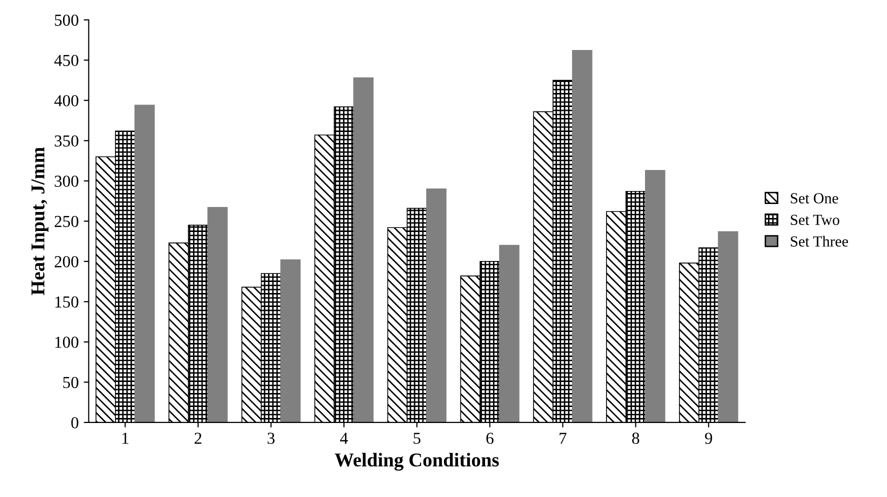 Image resolution: width=887 pixels, height=497 pixels. What do you see at coordinates (66, 302) in the screenshot?
I see `y-tick-label: 150` at bounding box center [66, 302].